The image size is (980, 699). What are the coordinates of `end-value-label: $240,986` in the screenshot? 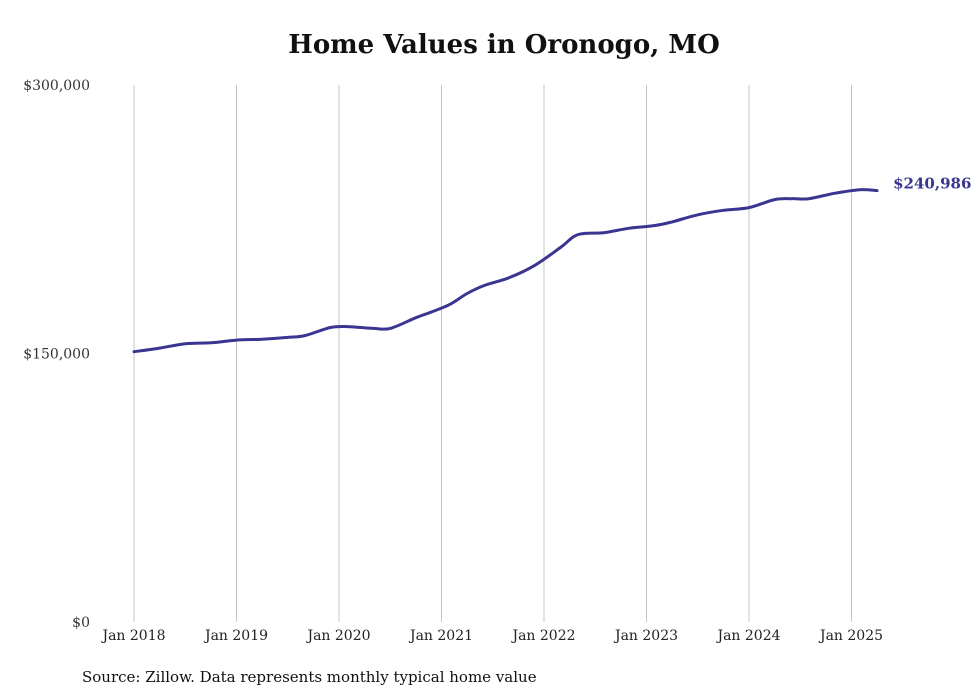 It's located at (932, 184).